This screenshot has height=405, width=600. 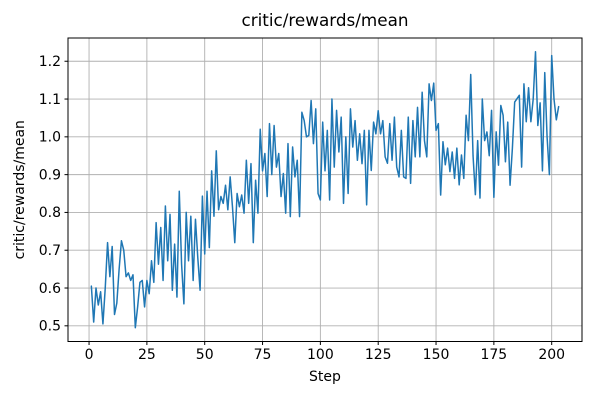 What do you see at coordinates (205, 355) in the screenshot?
I see `x-tick-label: 50` at bounding box center [205, 355].